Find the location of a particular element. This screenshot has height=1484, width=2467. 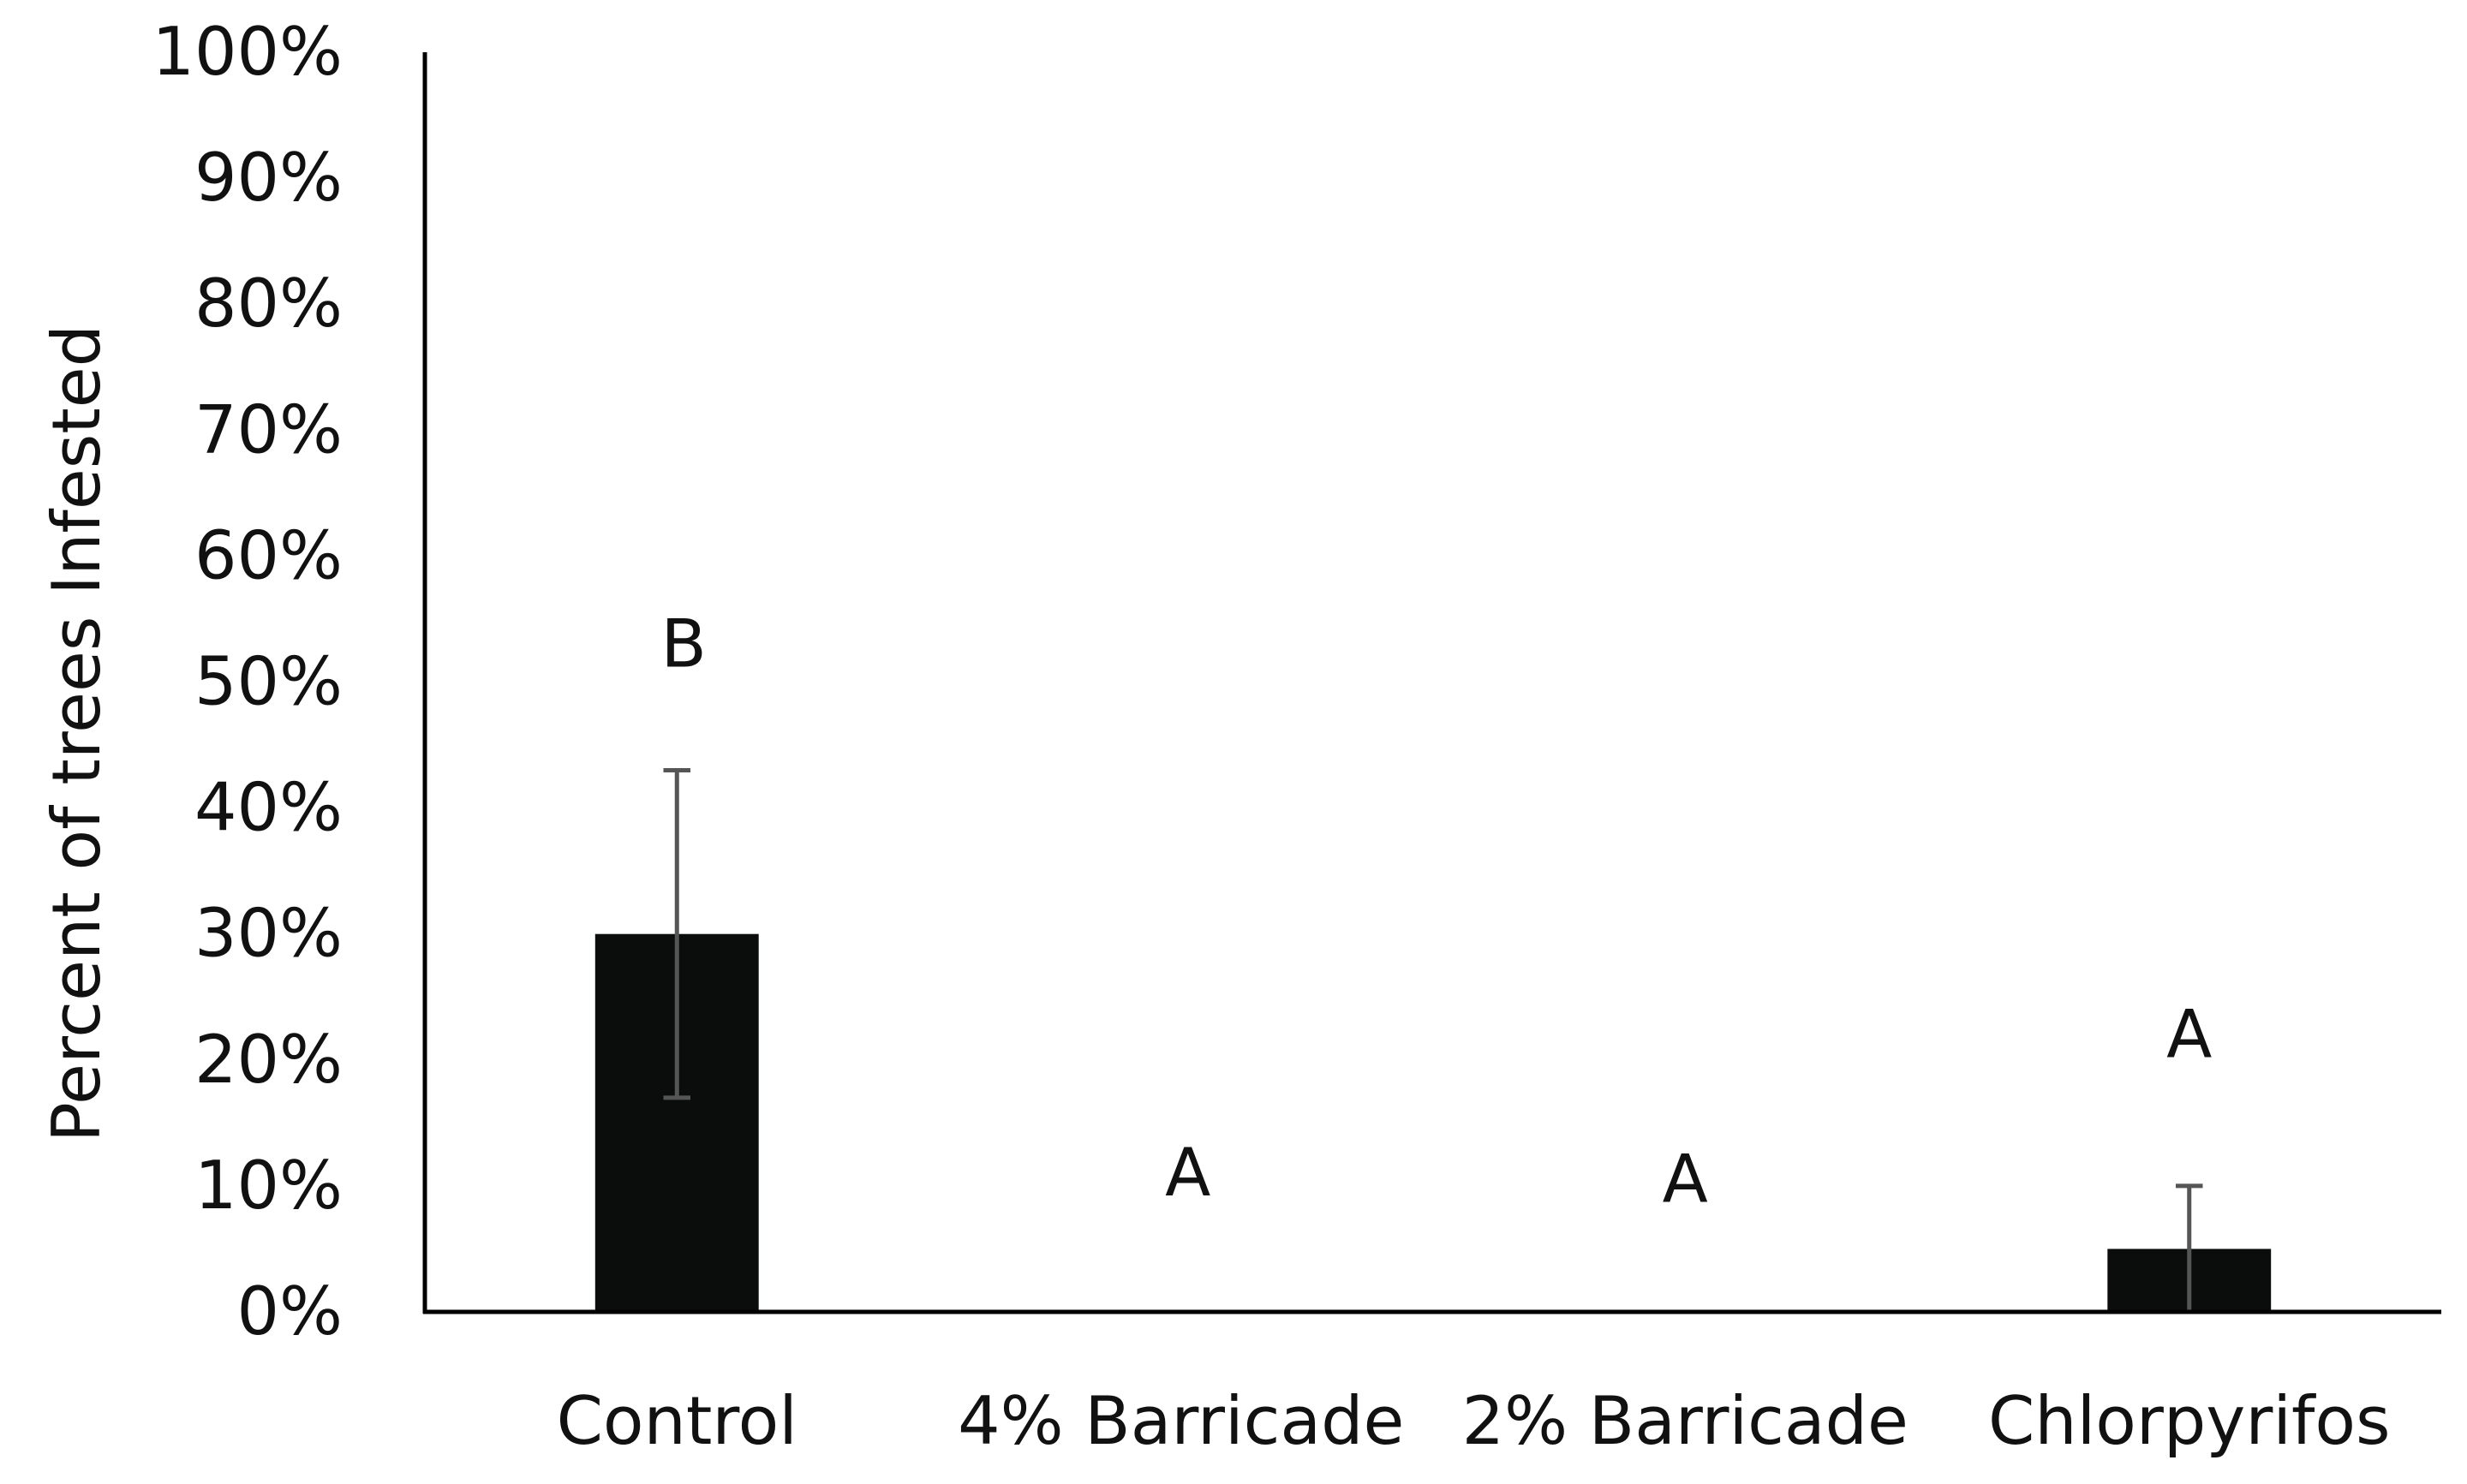

y-tick-label: 30% is located at coordinates (269, 934).